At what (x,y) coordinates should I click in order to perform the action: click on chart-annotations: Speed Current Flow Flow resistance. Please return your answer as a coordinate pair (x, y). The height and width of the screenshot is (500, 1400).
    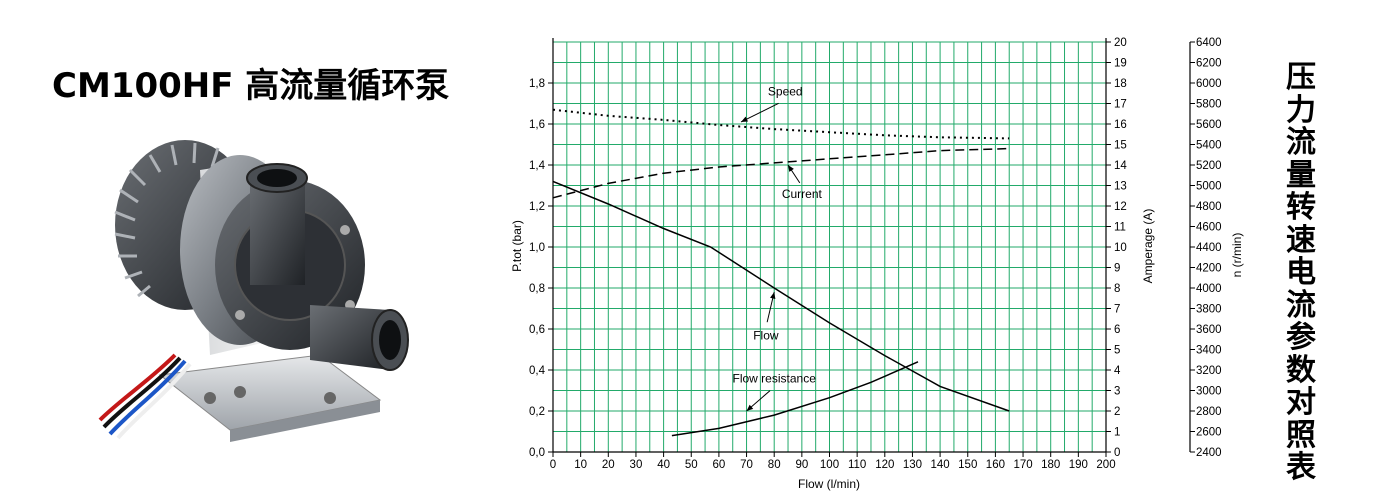
    Looking at the image, I should click on (778, 248).